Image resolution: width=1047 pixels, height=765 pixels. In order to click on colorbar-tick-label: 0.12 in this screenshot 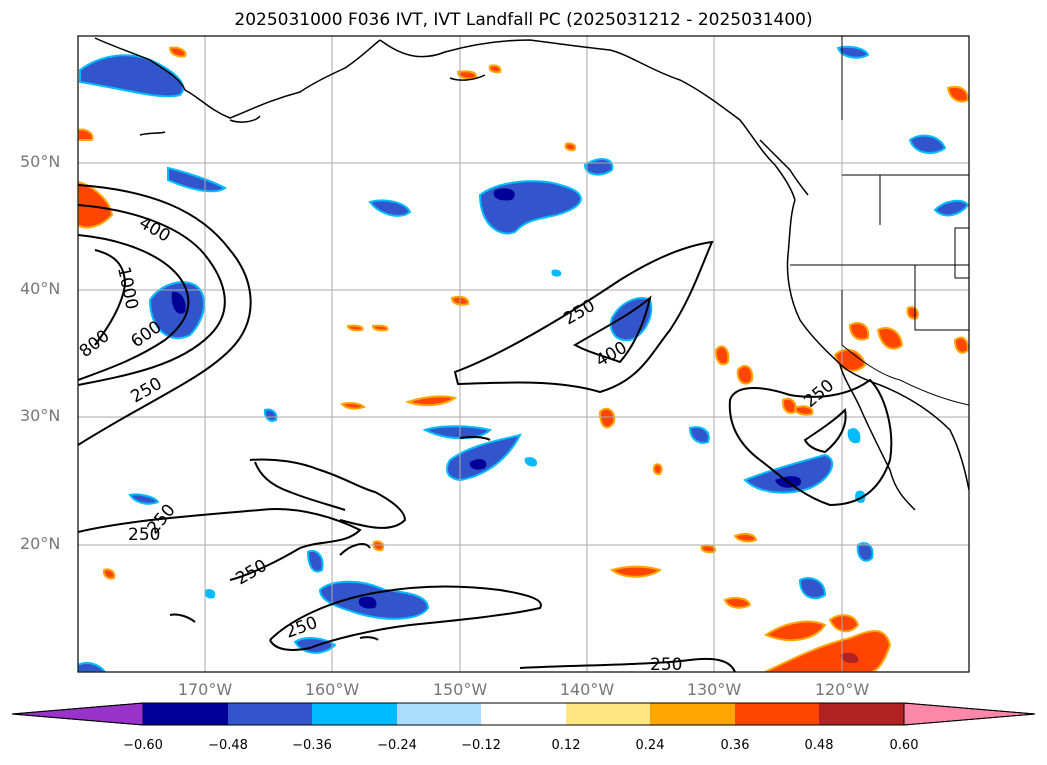, I will do `click(566, 745)`.